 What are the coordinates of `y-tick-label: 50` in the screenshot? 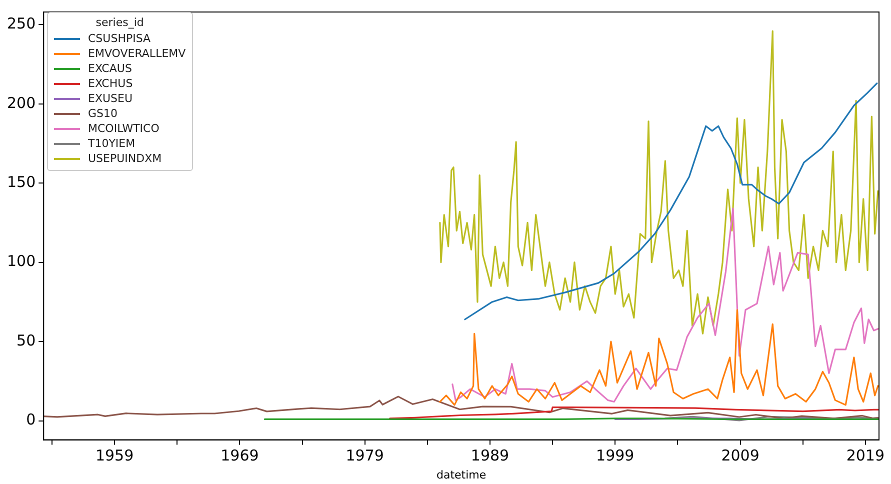 It's located at (26, 340).